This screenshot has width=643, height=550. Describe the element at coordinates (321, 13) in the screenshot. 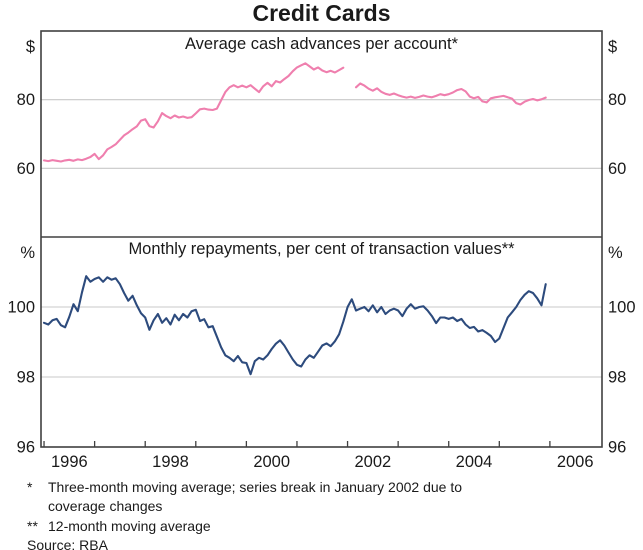

I see `chart-title: Credit Cards` at that location.